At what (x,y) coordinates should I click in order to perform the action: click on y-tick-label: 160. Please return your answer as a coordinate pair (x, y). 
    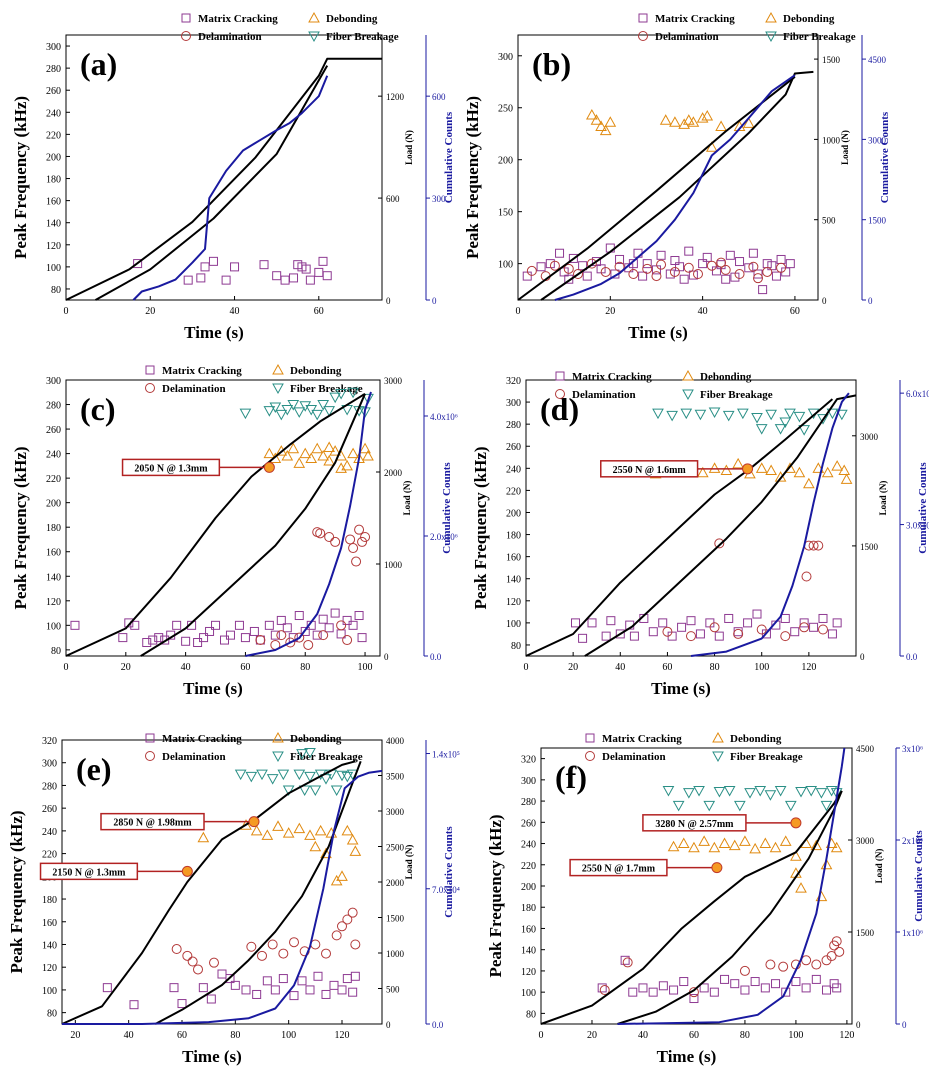
    Looking at the image, I should click on (49, 923).